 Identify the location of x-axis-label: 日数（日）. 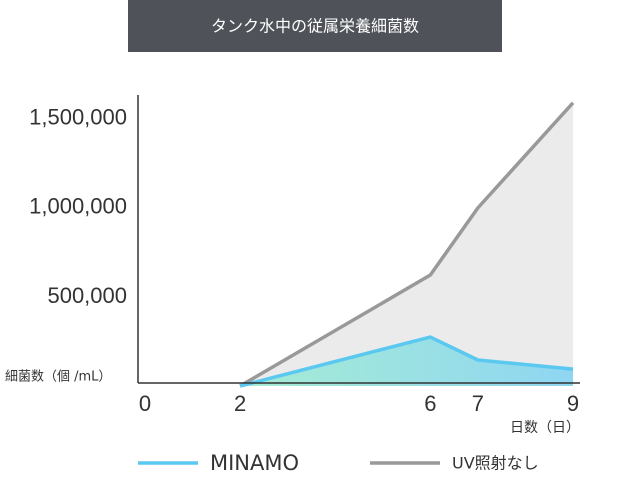
(545, 428).